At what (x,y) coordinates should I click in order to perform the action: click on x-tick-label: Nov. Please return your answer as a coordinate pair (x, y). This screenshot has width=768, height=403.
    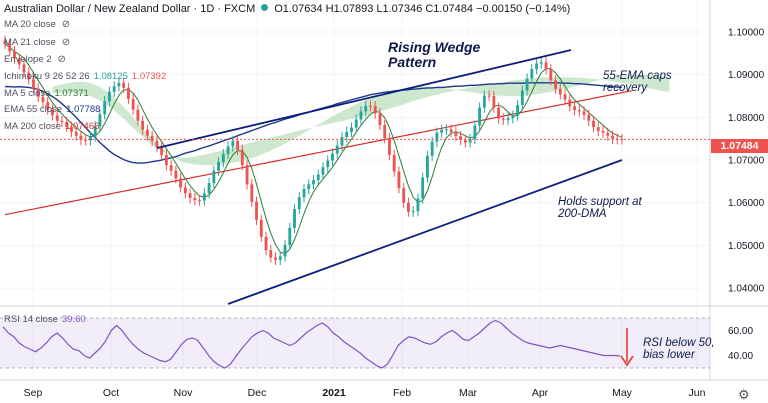
    Looking at the image, I should click on (183, 393).